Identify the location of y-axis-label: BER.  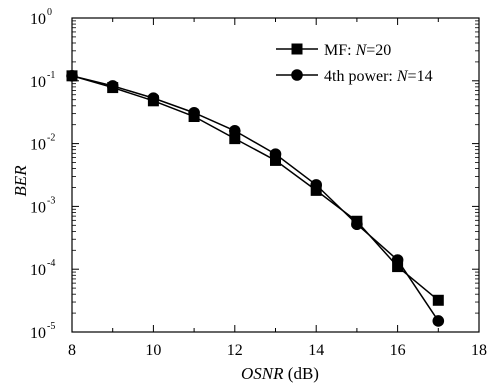
(20, 181).